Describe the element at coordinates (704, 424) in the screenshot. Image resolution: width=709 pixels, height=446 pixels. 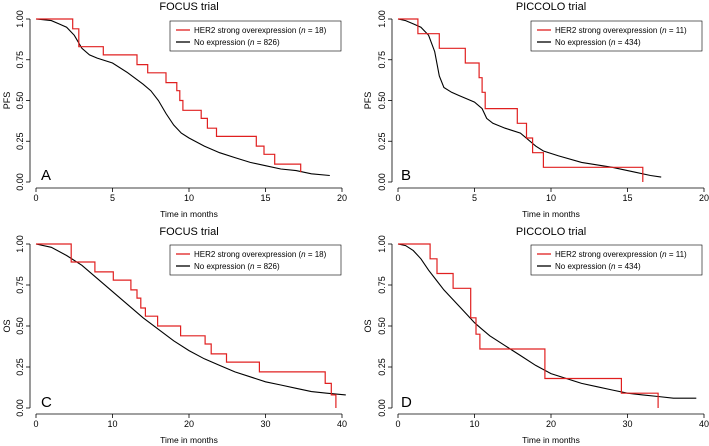
I see `x-tick-label: 40` at that location.